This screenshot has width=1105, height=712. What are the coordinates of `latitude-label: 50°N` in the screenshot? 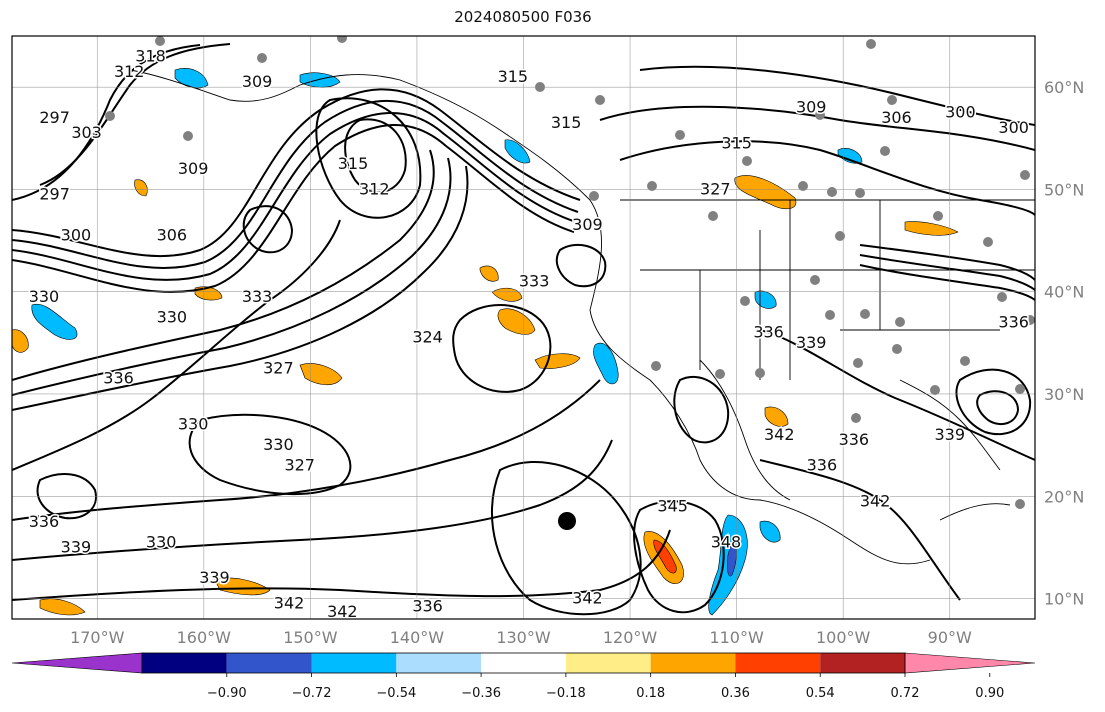 It's located at (1064, 189).